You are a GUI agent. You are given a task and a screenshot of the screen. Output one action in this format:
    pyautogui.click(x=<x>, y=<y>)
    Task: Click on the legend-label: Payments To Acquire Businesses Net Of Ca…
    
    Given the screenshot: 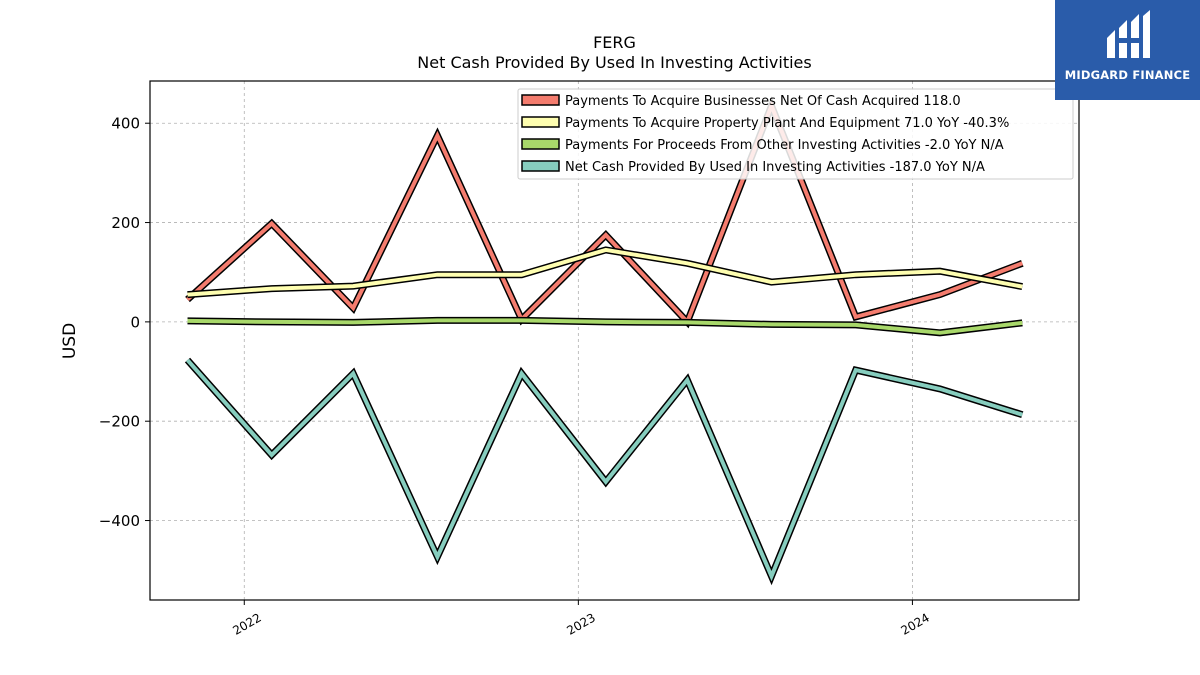 What is the action you would take?
    pyautogui.click(x=763, y=101)
    